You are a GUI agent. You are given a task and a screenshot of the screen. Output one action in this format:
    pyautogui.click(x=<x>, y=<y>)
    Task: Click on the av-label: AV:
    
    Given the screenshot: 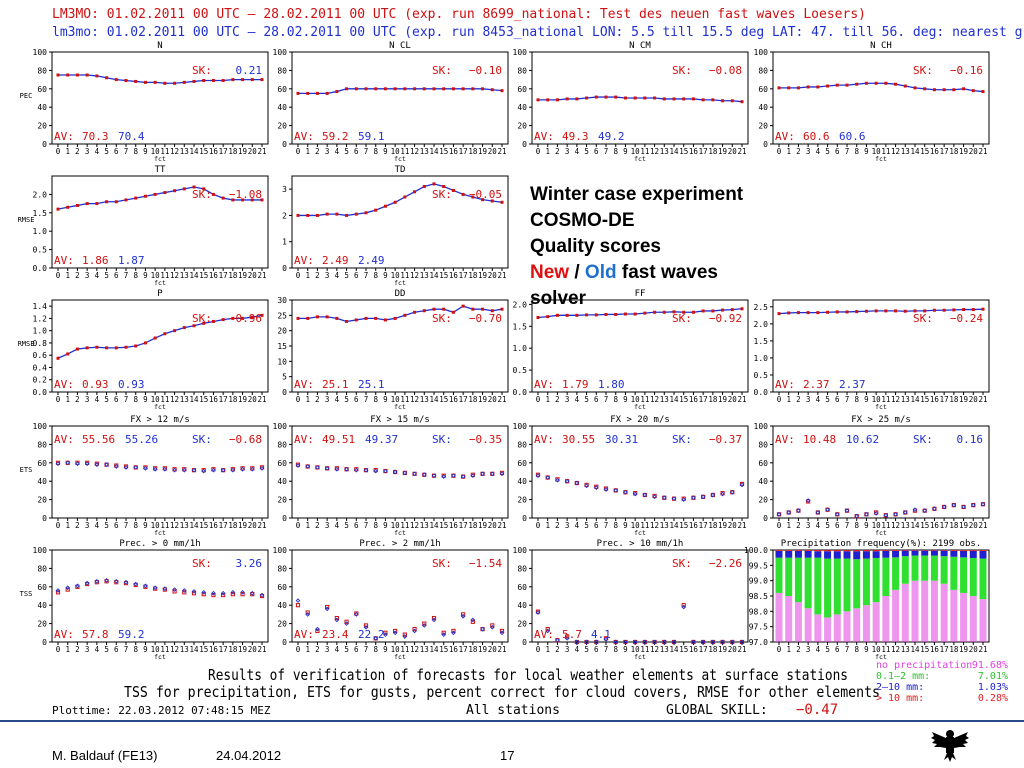 What is the action you would take?
    pyautogui.click(x=544, y=384)
    